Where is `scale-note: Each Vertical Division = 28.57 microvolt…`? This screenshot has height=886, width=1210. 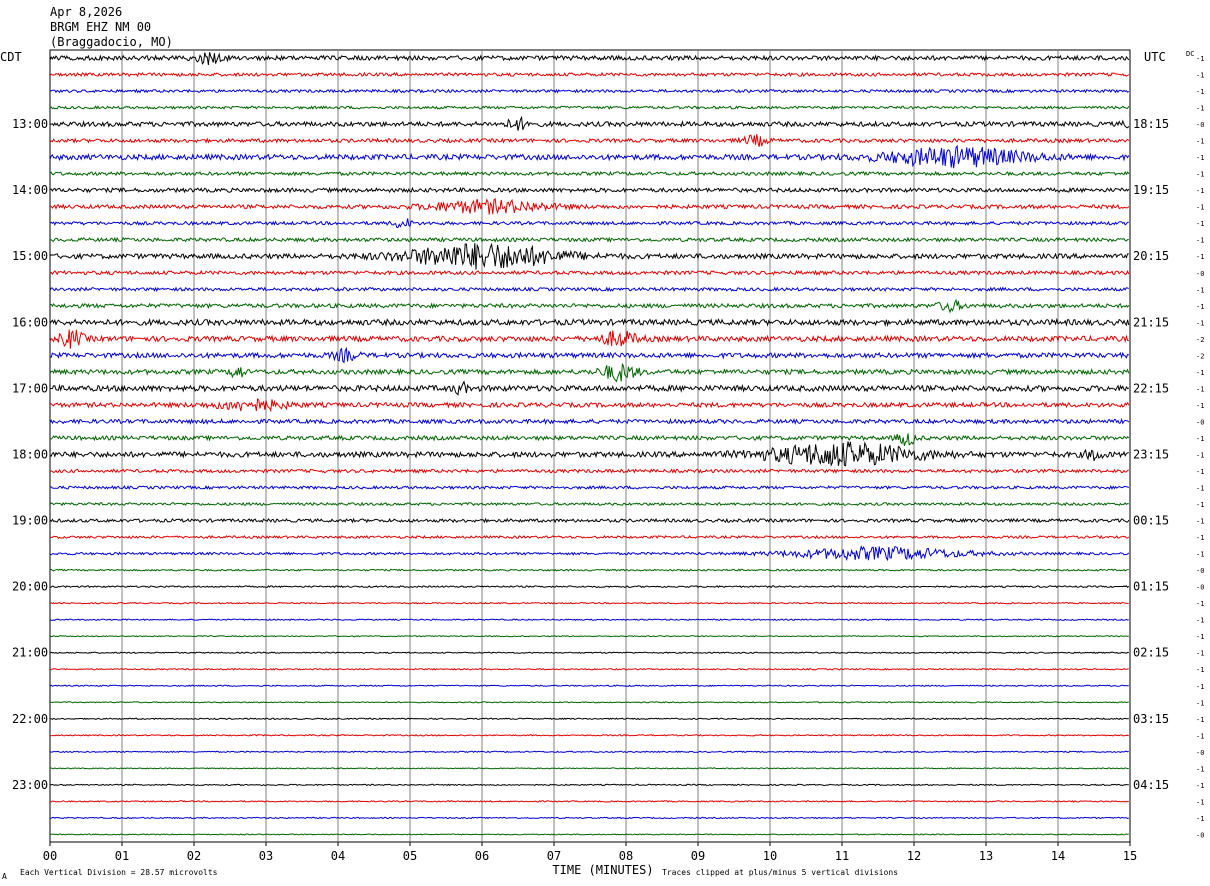
scale-note: Each Vertical Division = 28.57 microvolt… is located at coordinates (119, 872).